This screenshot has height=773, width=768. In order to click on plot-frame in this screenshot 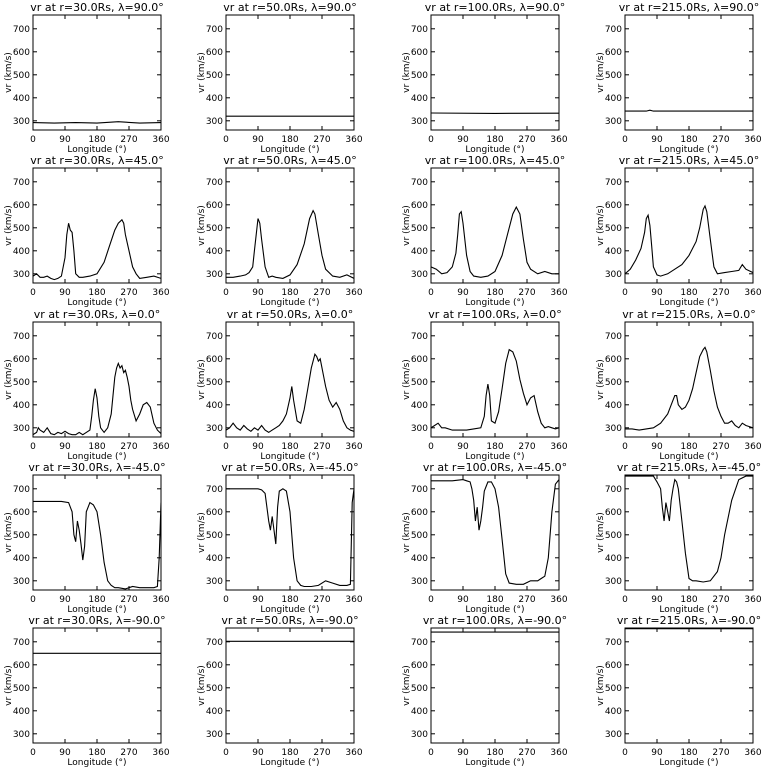, I will do `click(689, 72)`.